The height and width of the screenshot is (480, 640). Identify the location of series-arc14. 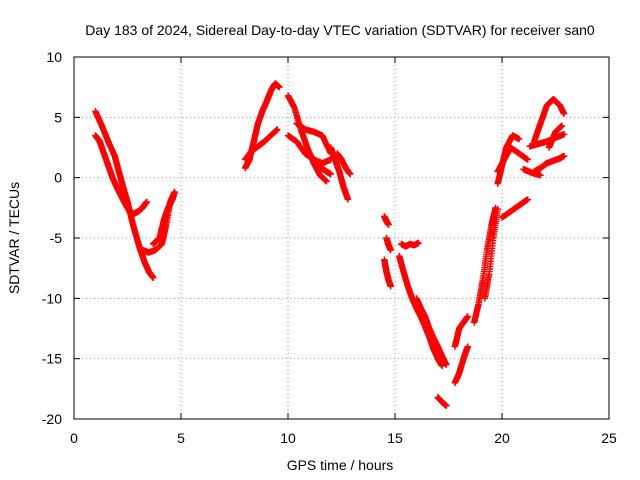
(388, 244).